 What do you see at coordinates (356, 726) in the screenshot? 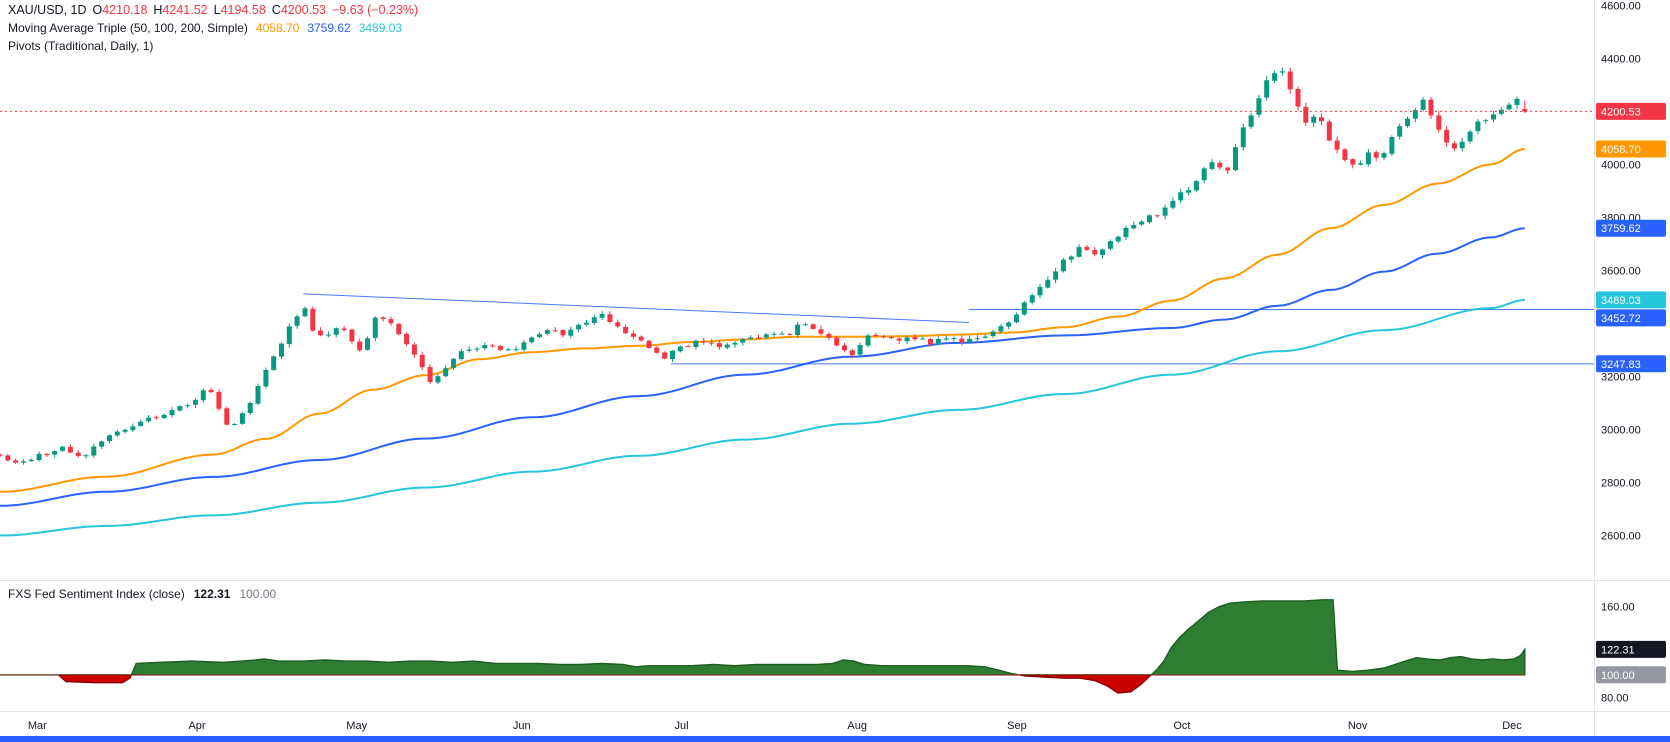
I see `time-axis-label: May` at bounding box center [356, 726].